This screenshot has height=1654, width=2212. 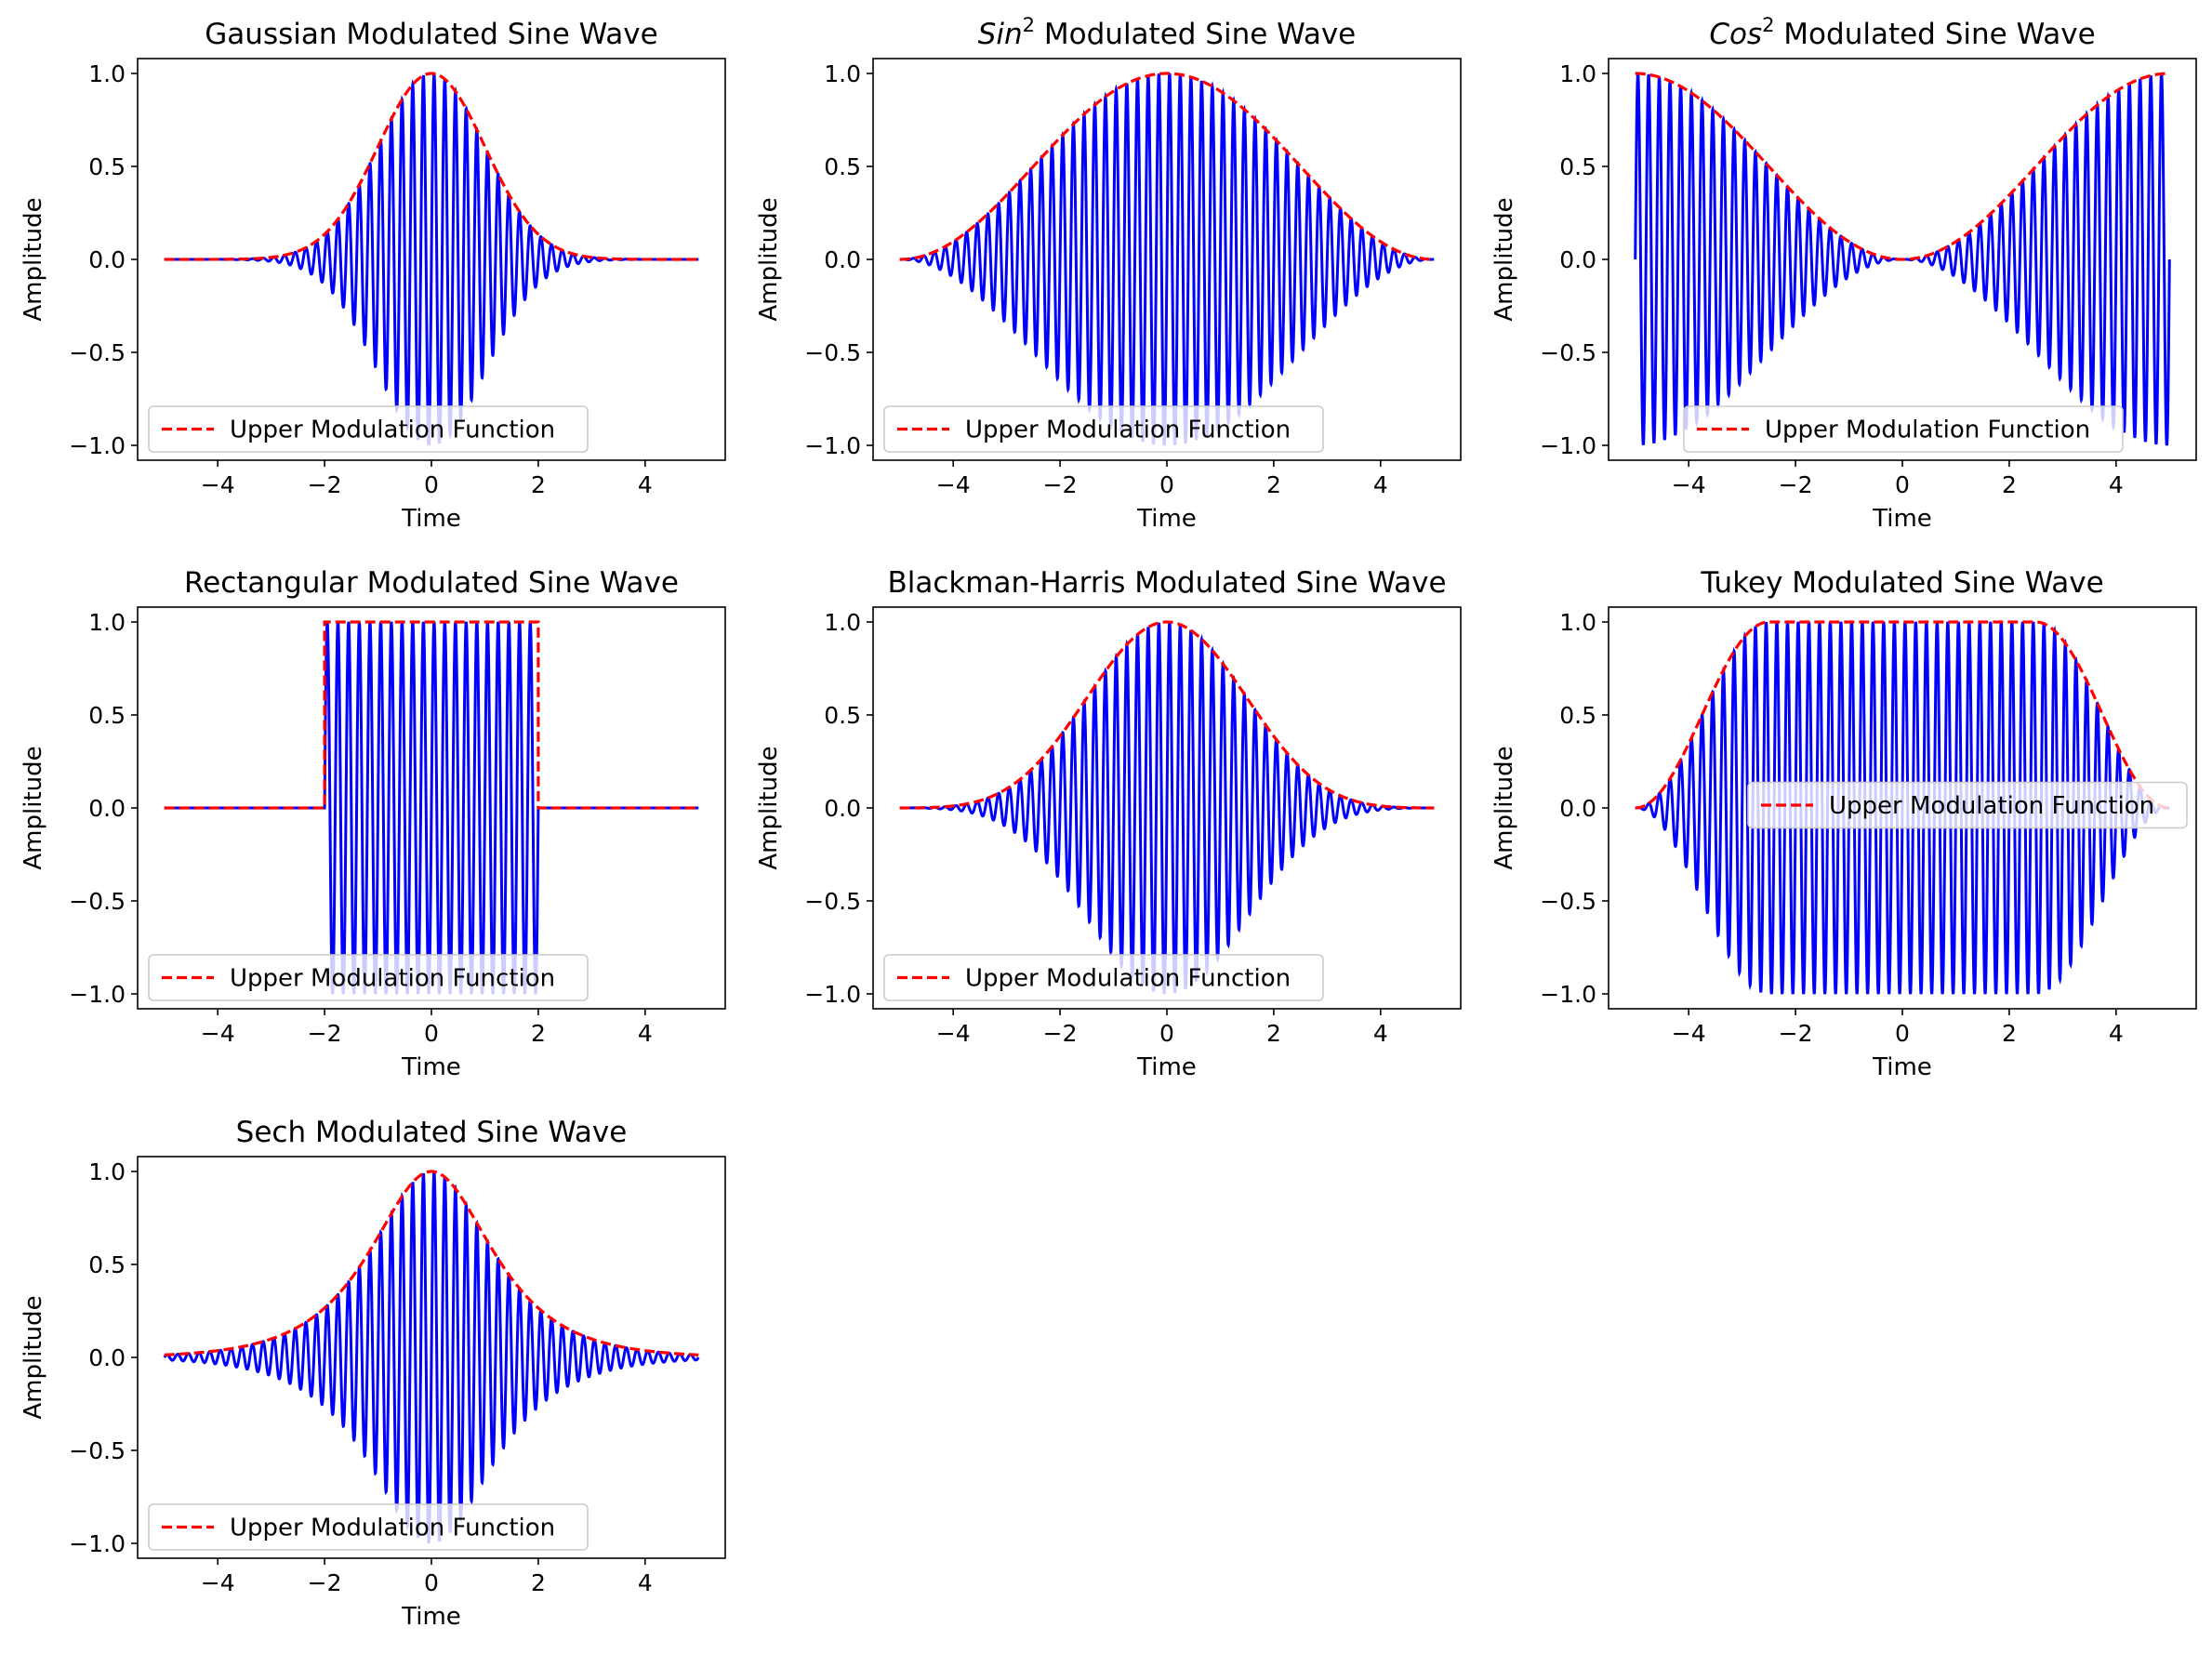 I want to click on title-text: Modulated Sine Wave, so click(x=1934, y=34).